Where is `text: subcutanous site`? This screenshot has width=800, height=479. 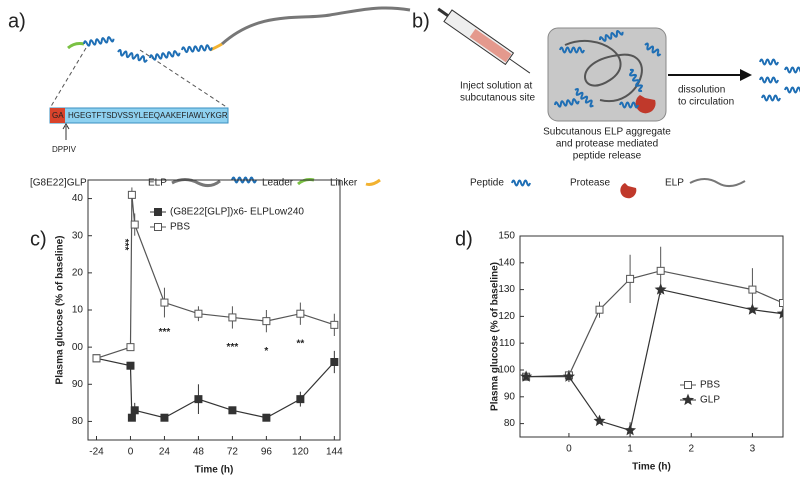
text: subcutanous site is located at coordinates (497, 98).